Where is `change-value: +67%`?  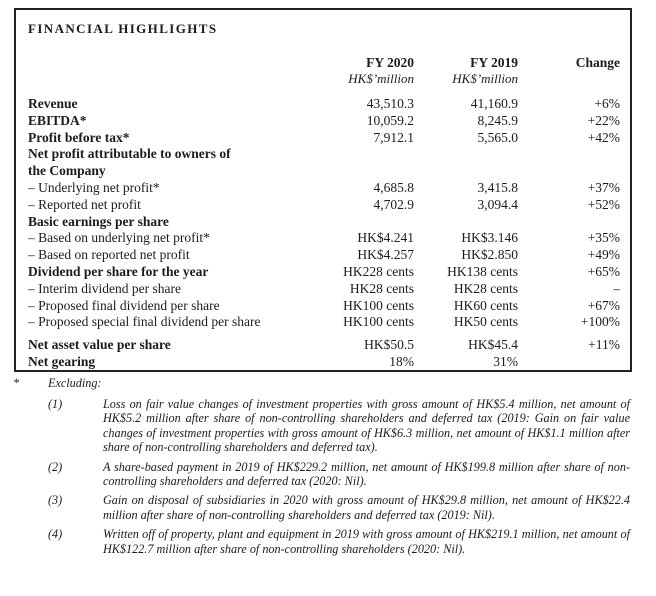
change-value: +67% is located at coordinates (603, 305).